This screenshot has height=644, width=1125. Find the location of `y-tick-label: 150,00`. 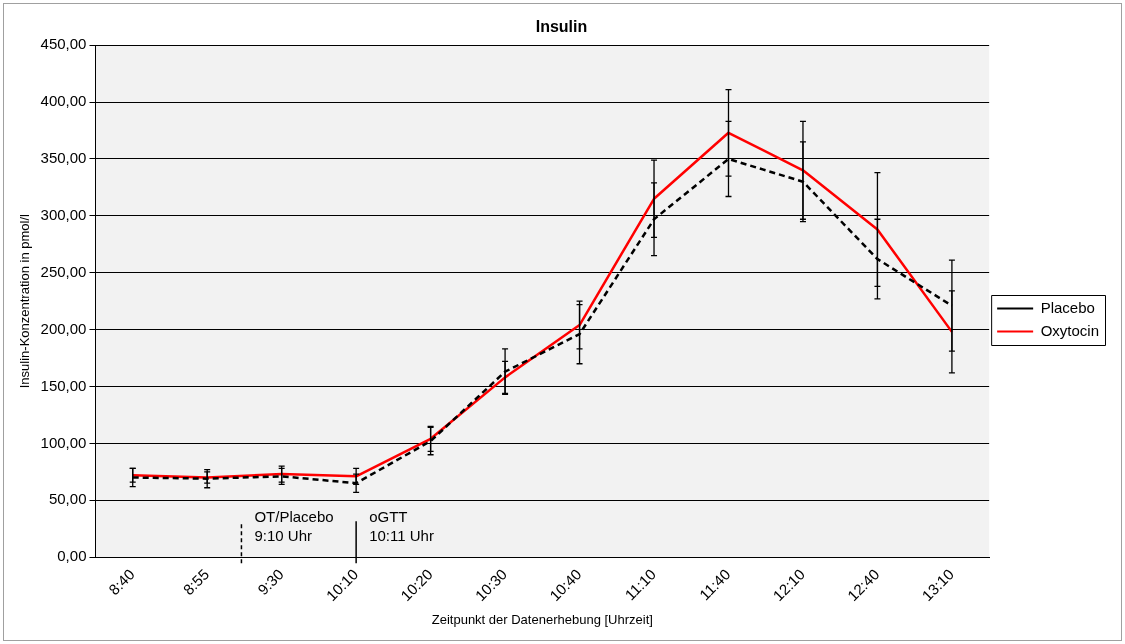

y-tick-label: 150,00 is located at coordinates (63, 385).